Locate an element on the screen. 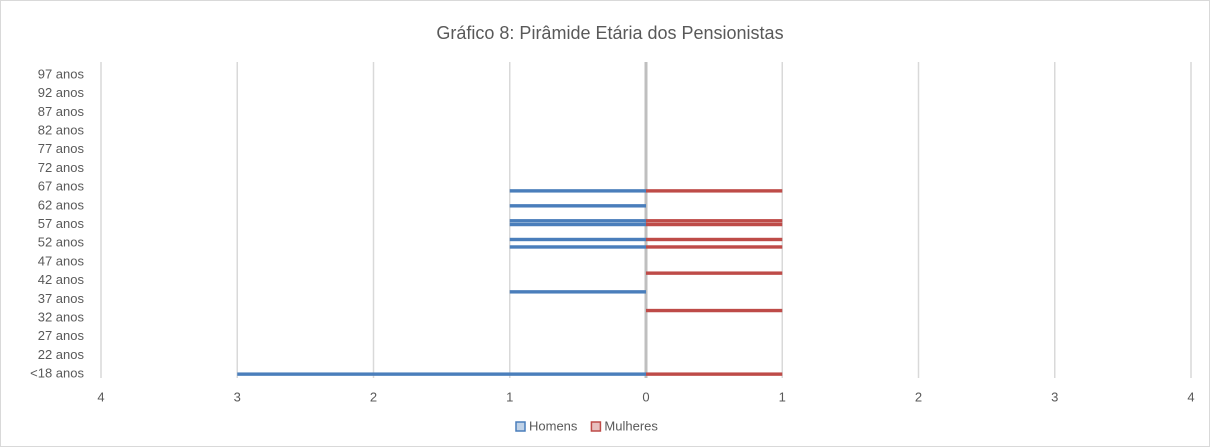 Image resolution: width=1211 pixels, height=448 pixels. y-tick-label: <18 anos is located at coordinates (57, 373).